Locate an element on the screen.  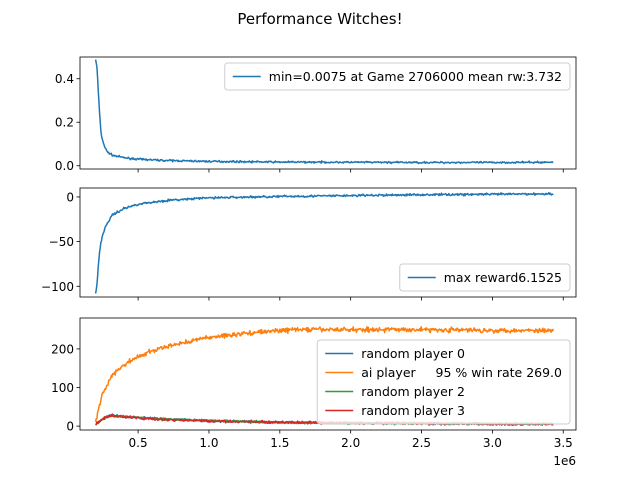
x-tick-label: 2.5 is located at coordinates (421, 443).